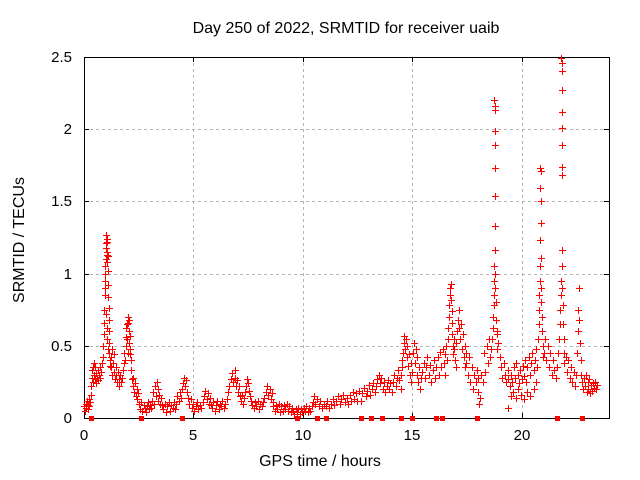  Describe the element at coordinates (193, 435) in the screenshot. I see `x-tick-label: 5` at that location.